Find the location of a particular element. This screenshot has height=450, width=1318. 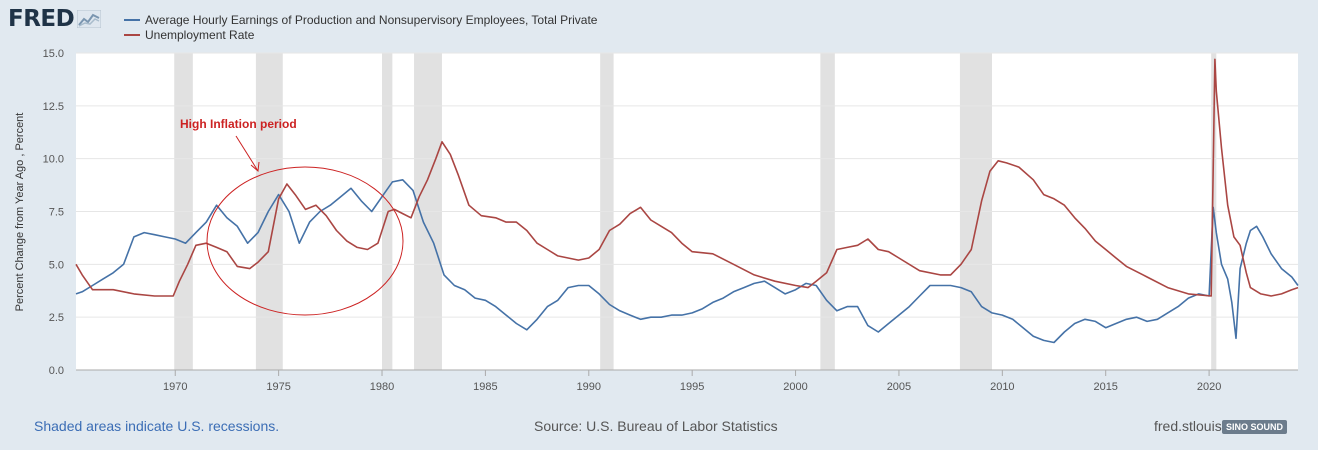

annotation-group: High Inflation period is located at coordinates (292, 216).